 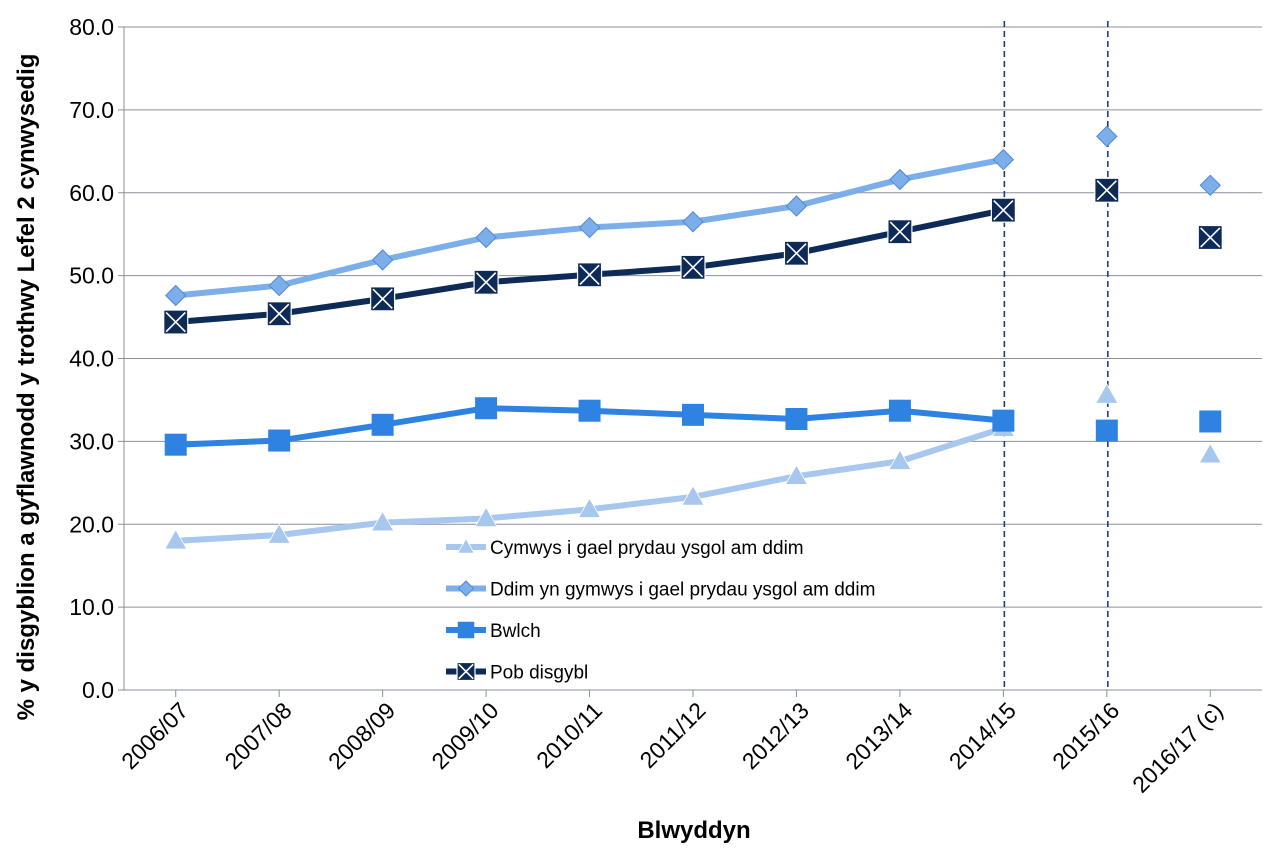 I want to click on x-tick-label: 2015/16, so click(x=1085, y=735).